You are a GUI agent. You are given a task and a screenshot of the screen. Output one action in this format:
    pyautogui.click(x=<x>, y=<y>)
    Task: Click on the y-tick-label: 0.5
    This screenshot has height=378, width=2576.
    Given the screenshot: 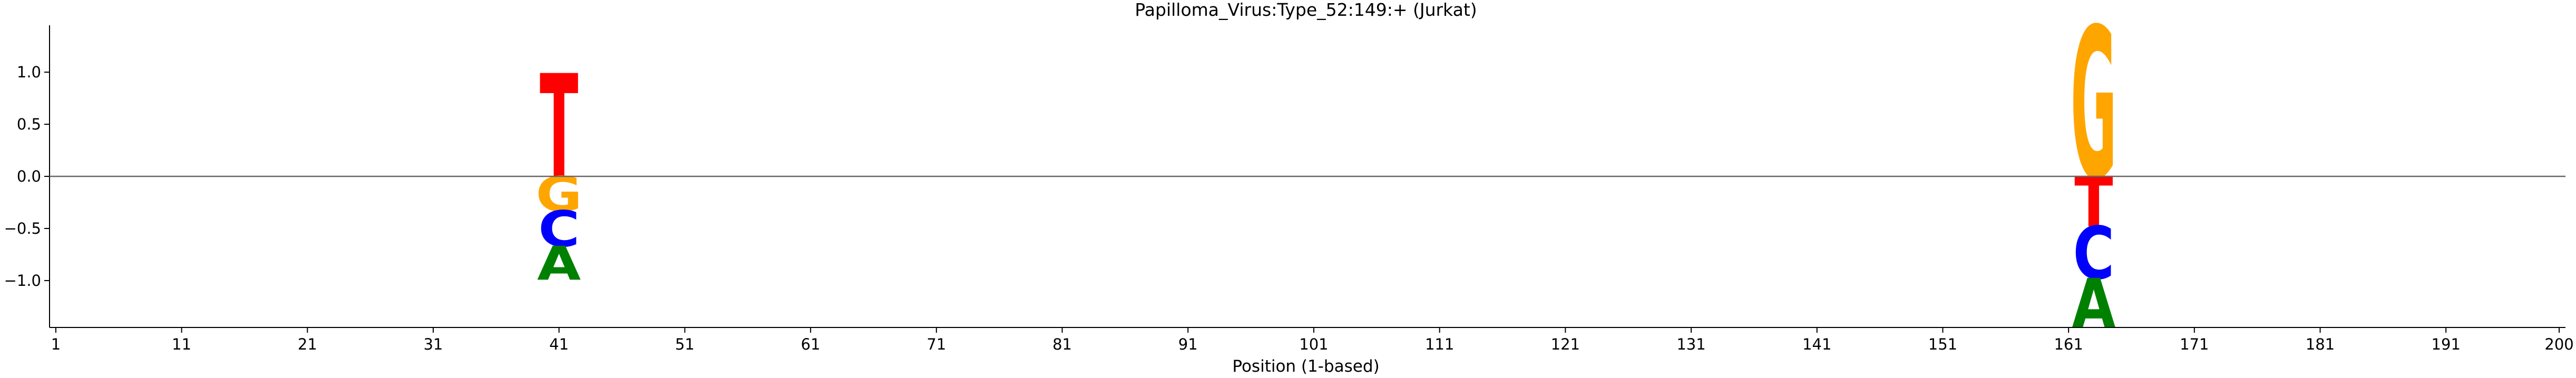 What is the action you would take?
    pyautogui.click(x=29, y=124)
    